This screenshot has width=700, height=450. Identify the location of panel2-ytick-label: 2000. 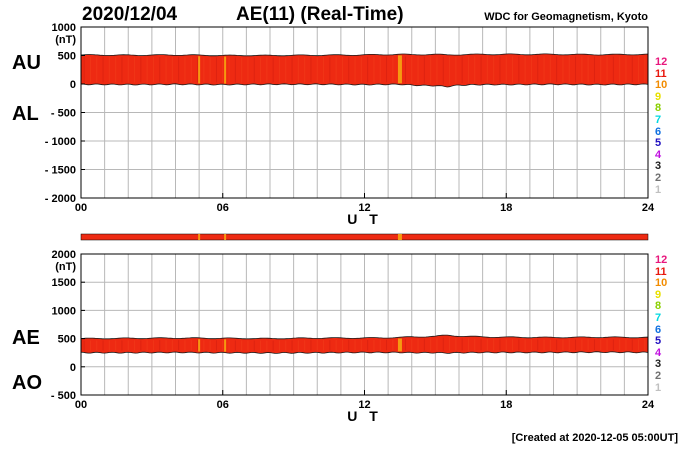
(64, 255).